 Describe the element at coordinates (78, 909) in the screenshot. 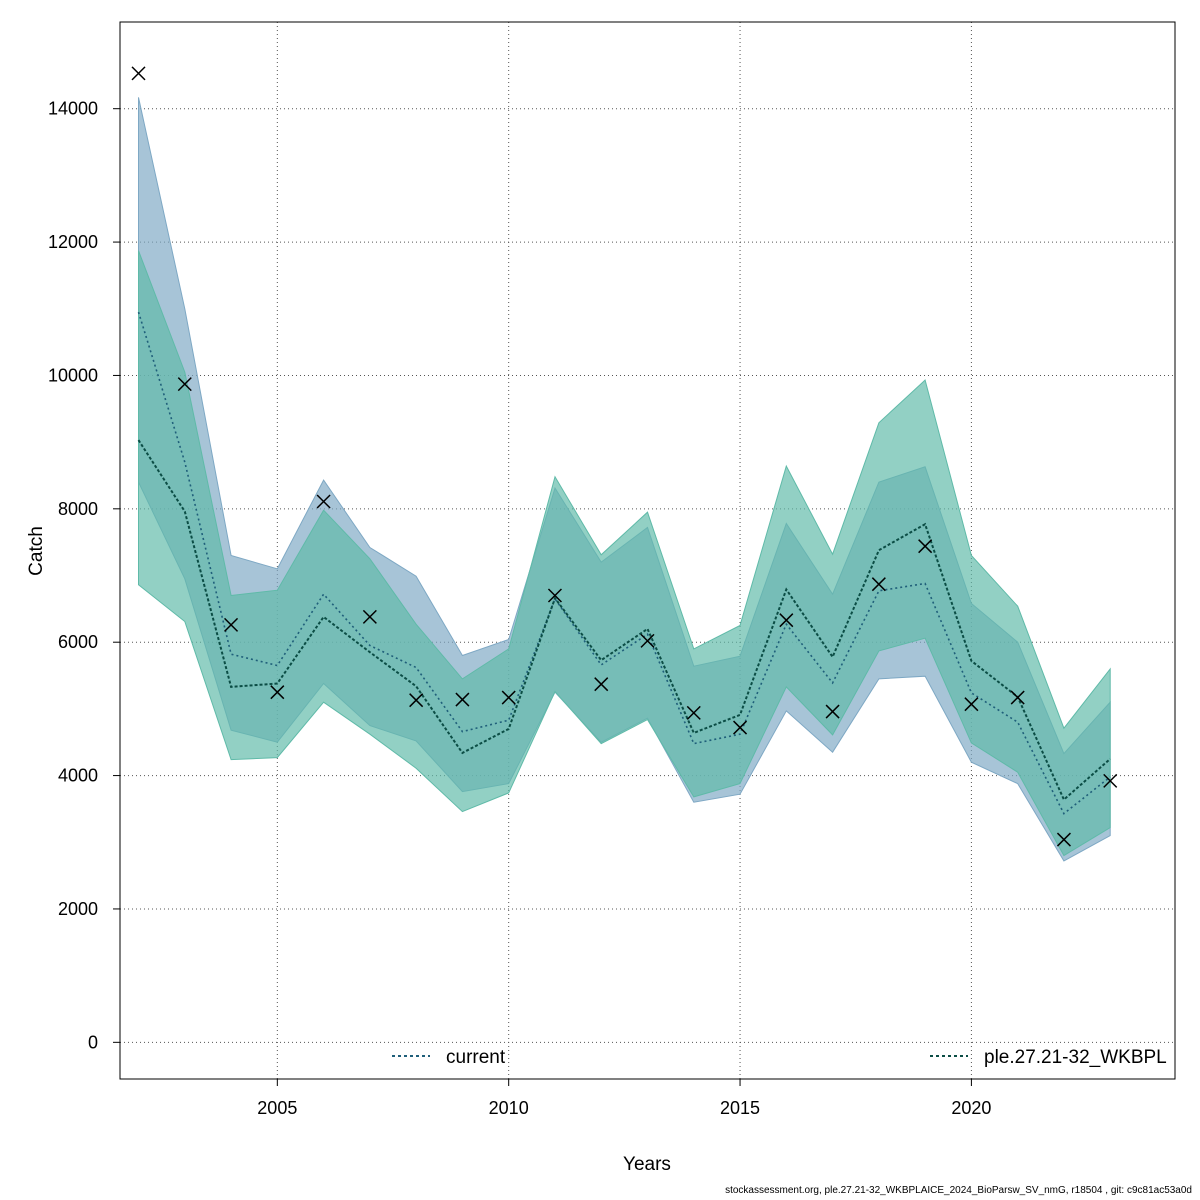

I see `y-tick-label: 2000` at that location.